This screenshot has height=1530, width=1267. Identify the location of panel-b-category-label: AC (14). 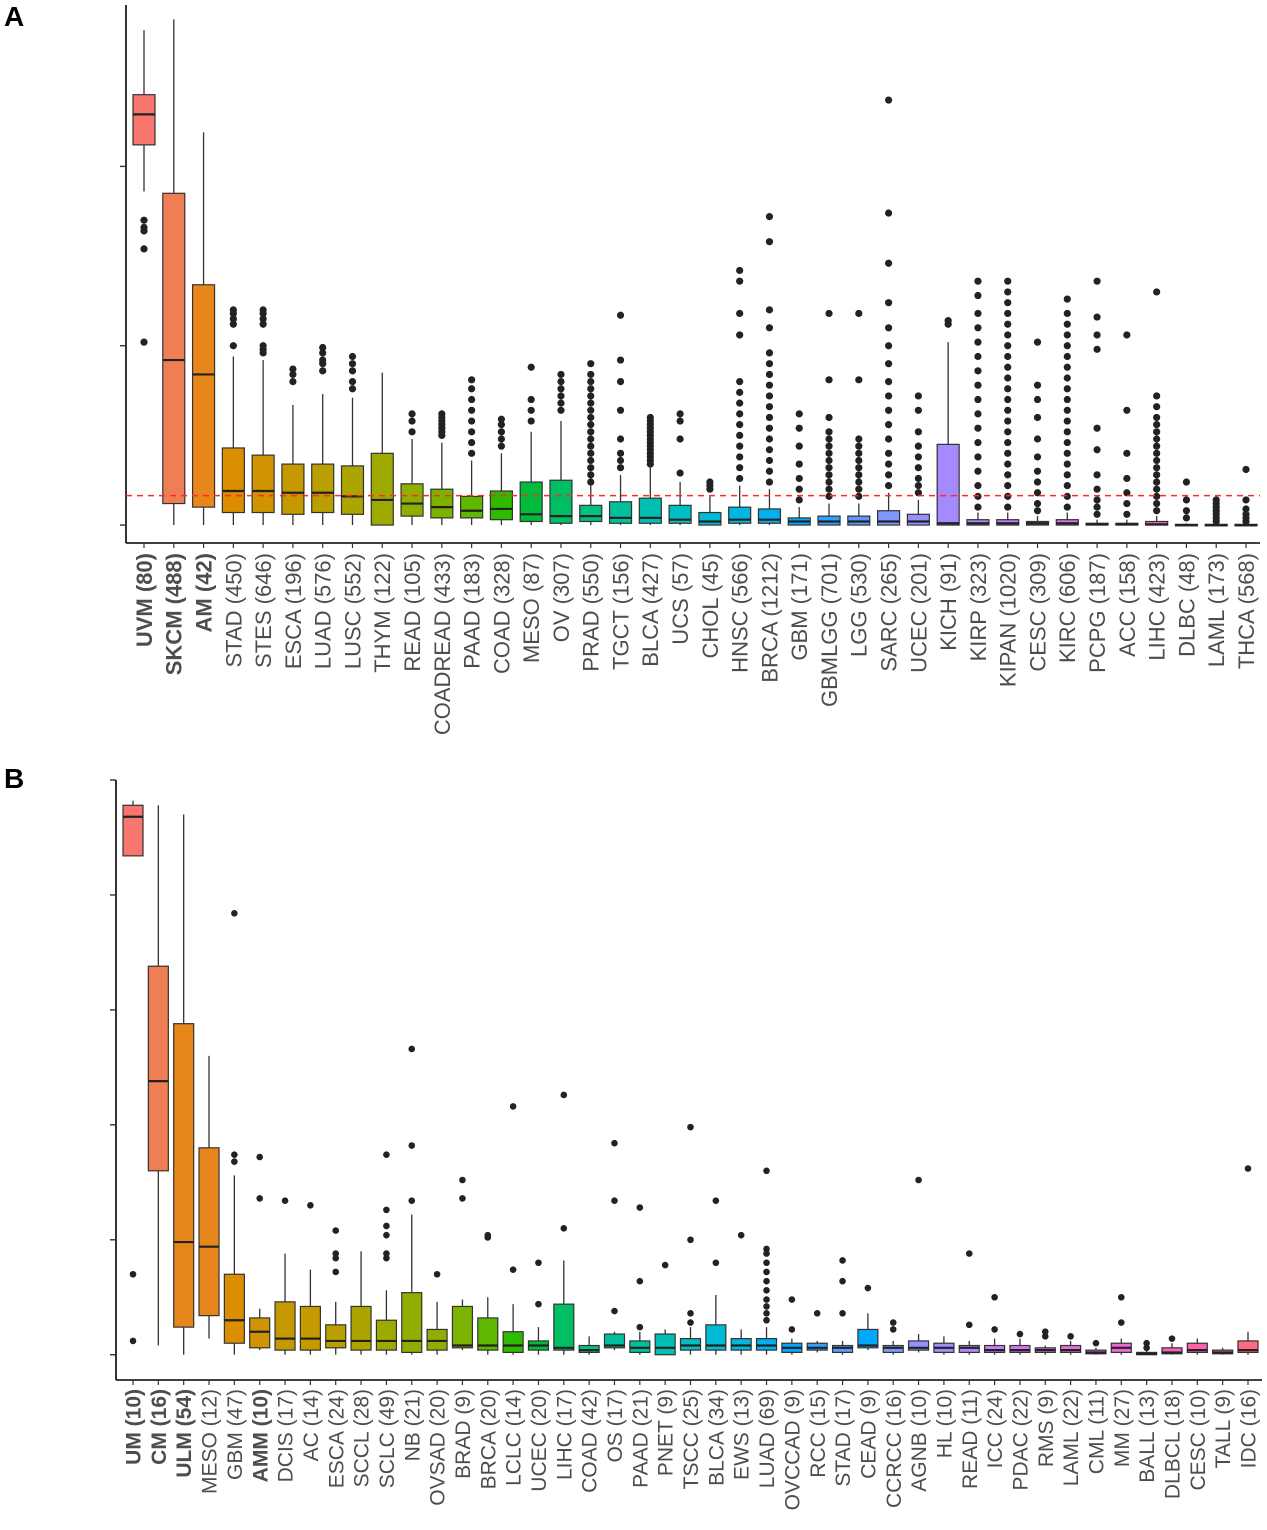
(311, 1425).